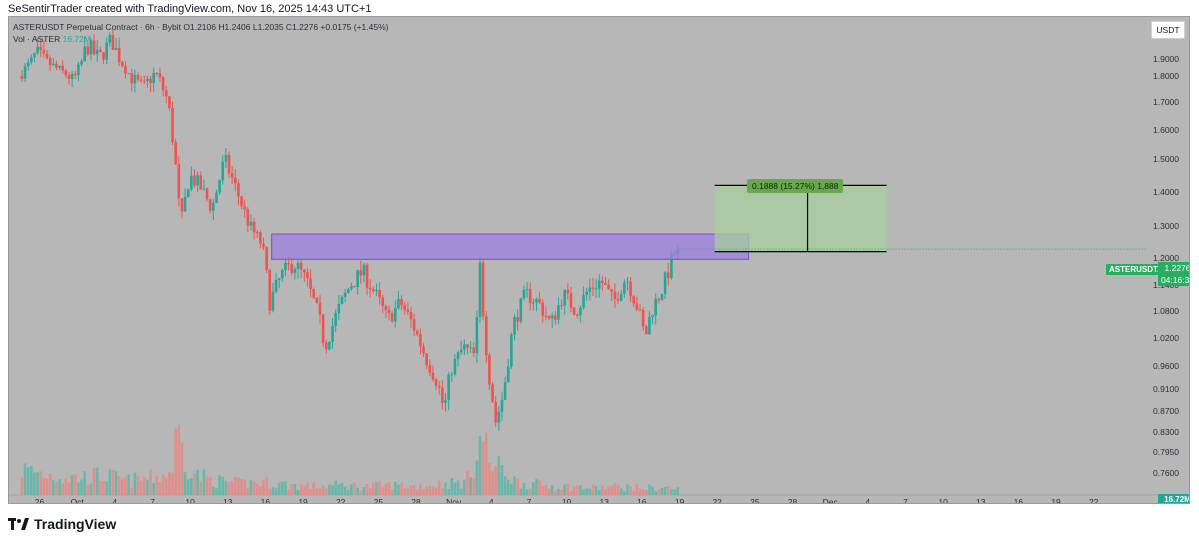 The image size is (1199, 545). What do you see at coordinates (1166, 258) in the screenshot?
I see `y-tick-label: 1.2000` at bounding box center [1166, 258].